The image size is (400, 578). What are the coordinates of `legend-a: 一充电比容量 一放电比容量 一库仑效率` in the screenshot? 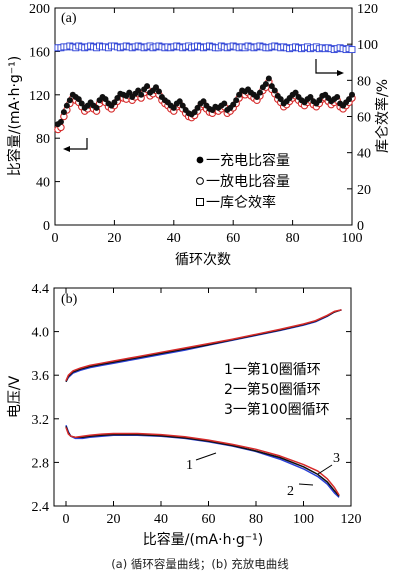 It's located at (243, 181).